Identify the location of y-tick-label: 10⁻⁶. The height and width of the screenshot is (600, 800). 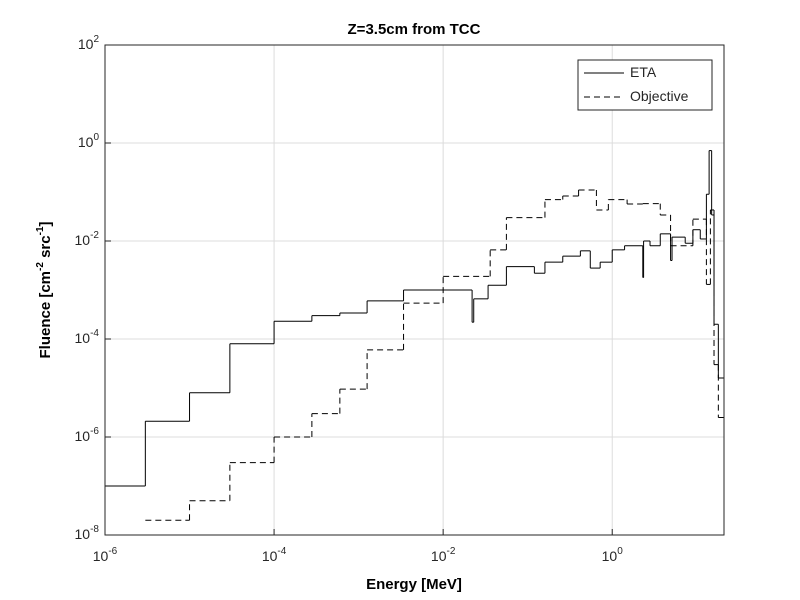
(87, 435).